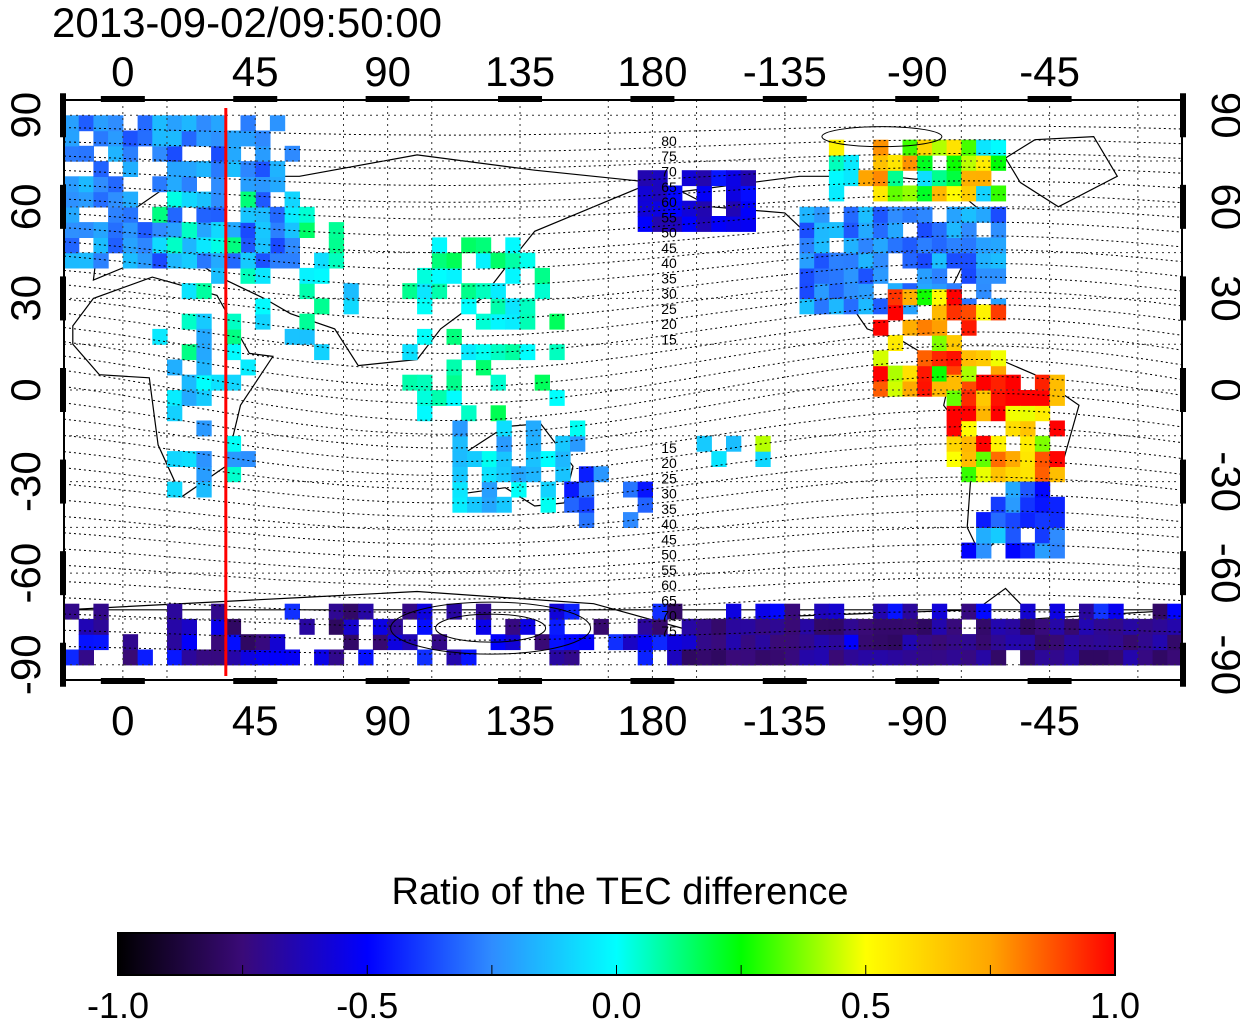  I want to click on tick-mark-left, so click(63, 573).